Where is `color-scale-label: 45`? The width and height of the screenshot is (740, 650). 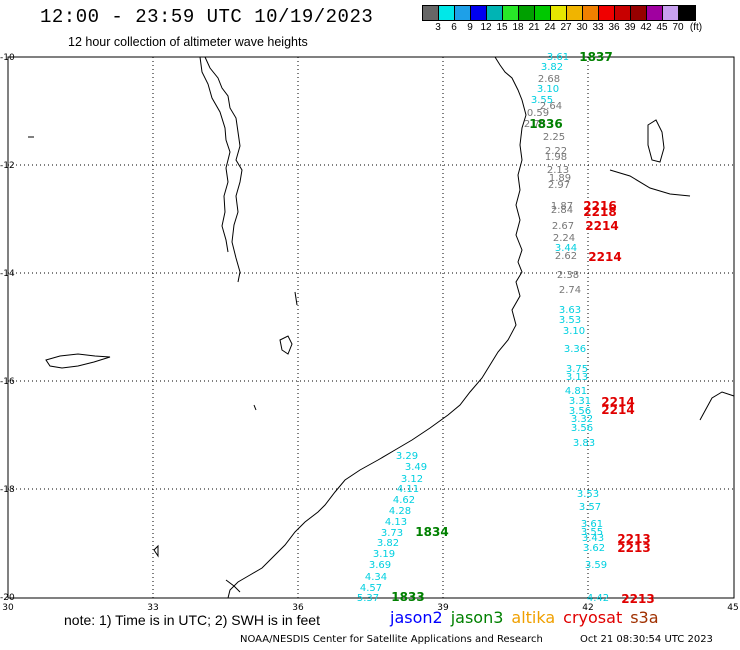
color-scale-label: 45 is located at coordinates (662, 27).